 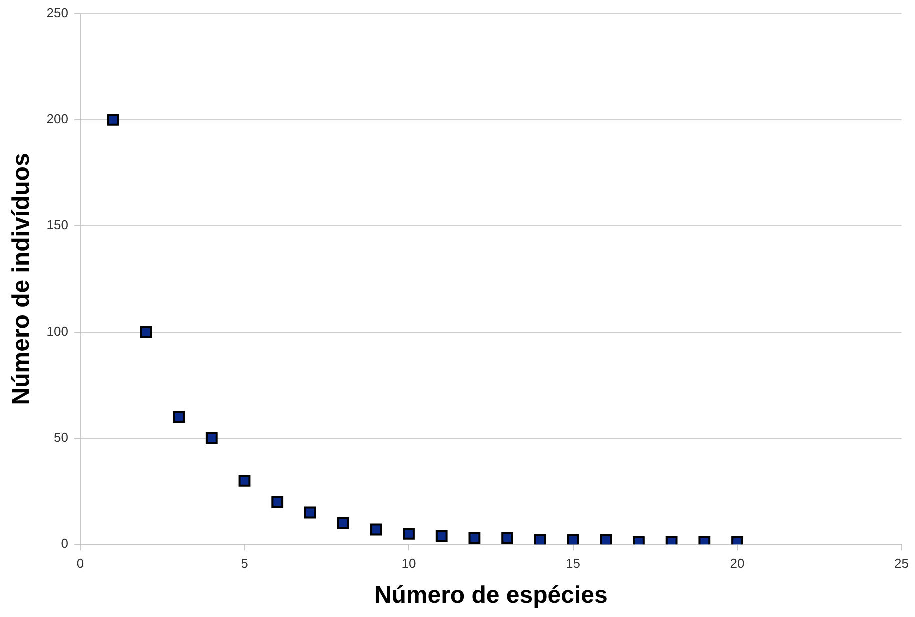 I want to click on x-tick-label: 5, so click(x=244, y=563).